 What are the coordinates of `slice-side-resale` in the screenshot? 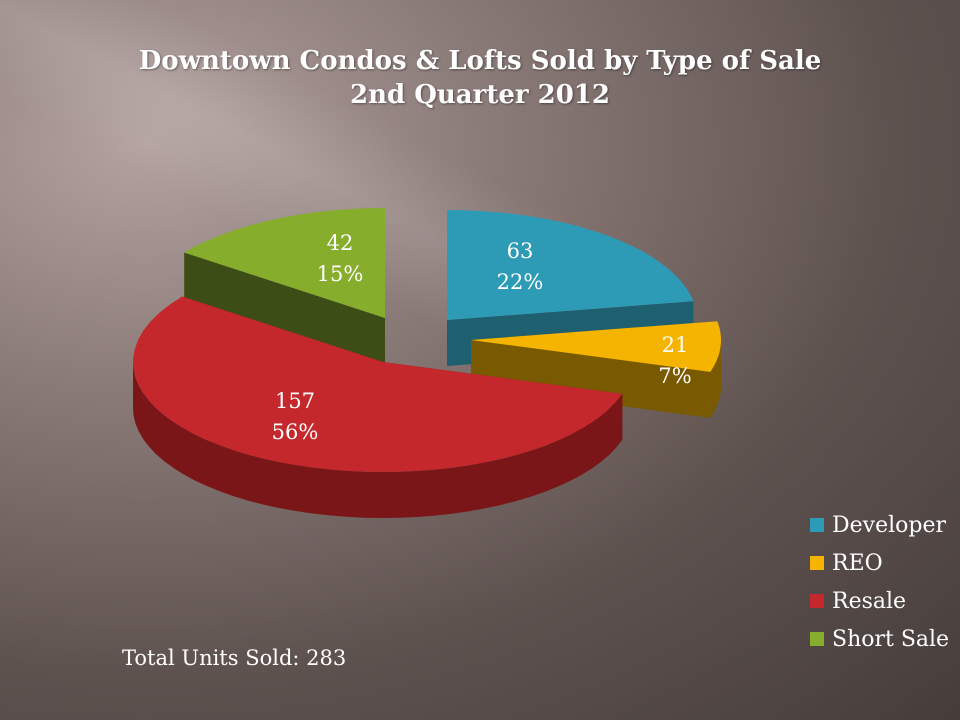 It's located at (378, 440).